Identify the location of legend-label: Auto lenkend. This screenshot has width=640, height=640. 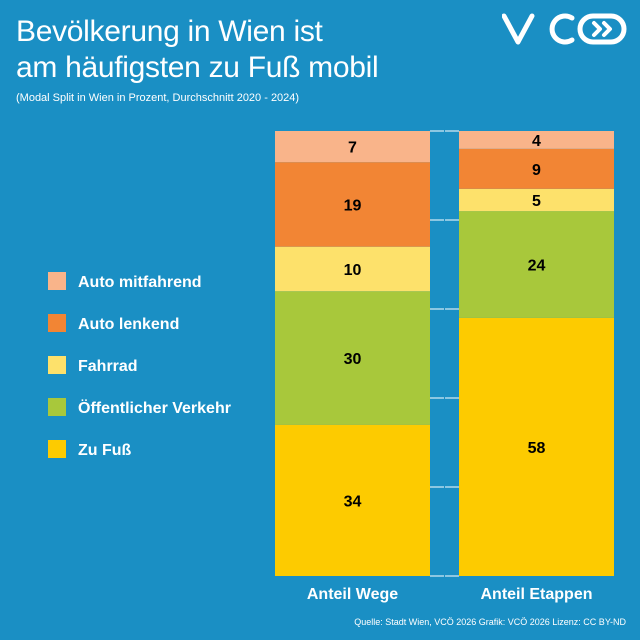
(128, 324).